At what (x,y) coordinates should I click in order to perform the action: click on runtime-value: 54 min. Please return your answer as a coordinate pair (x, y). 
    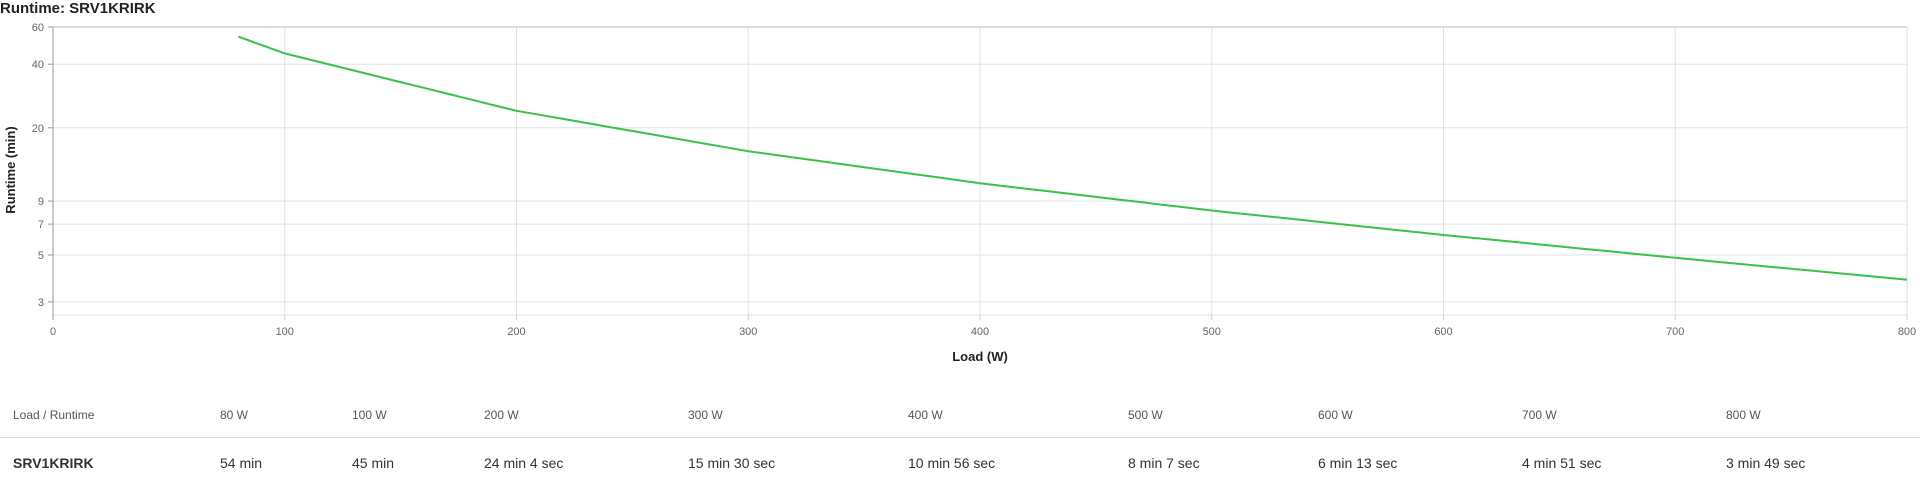
    Looking at the image, I should click on (241, 463).